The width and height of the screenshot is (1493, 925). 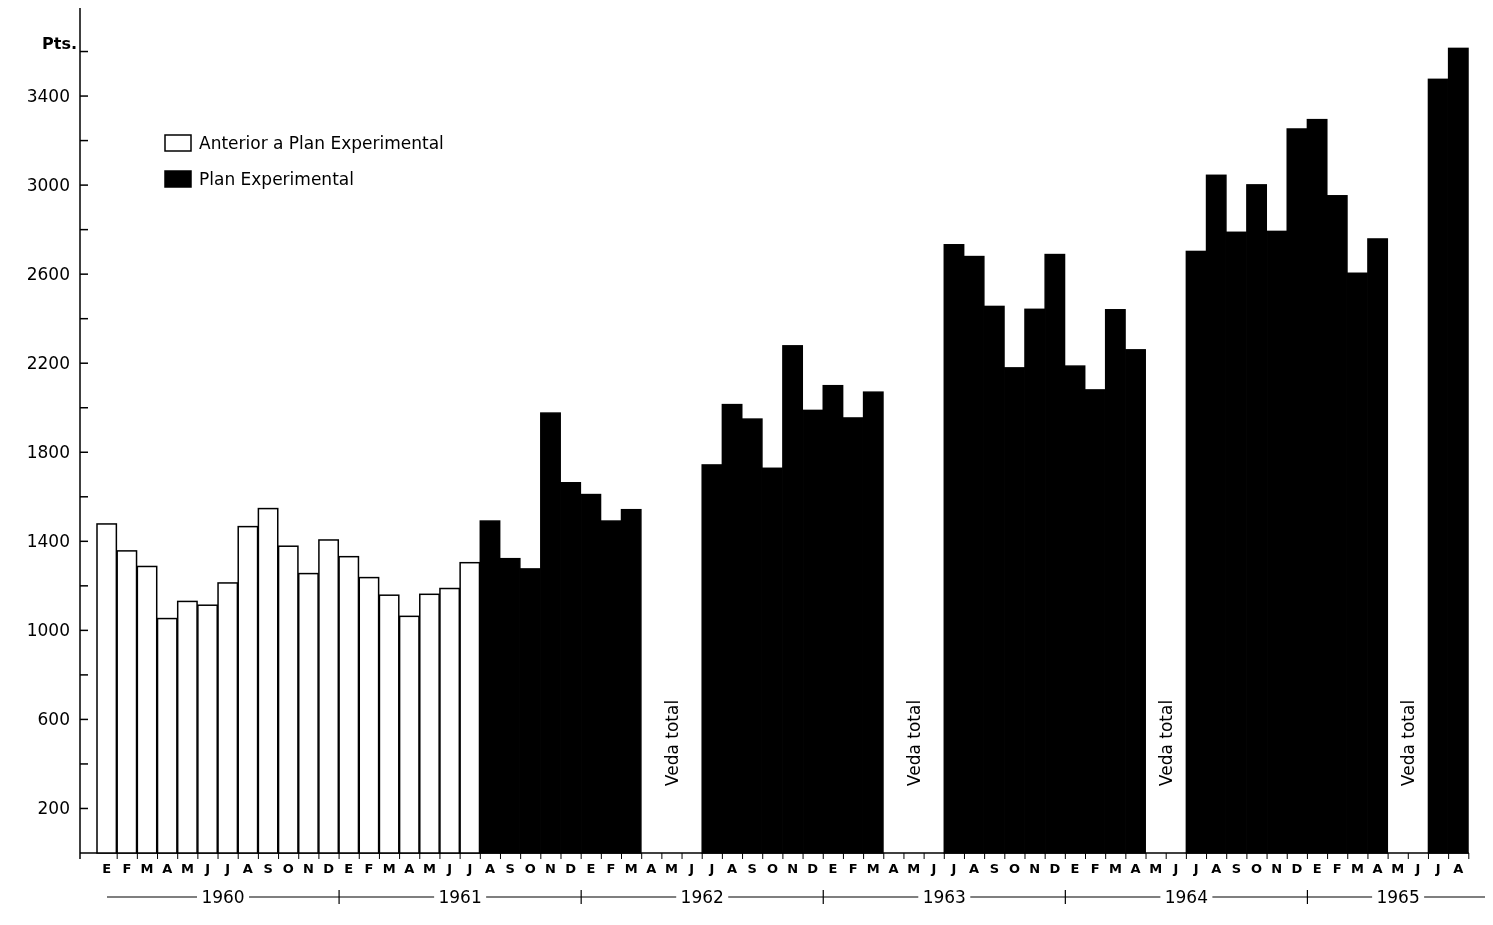 I want to click on y-tick-label: 1800, so click(x=48, y=452).